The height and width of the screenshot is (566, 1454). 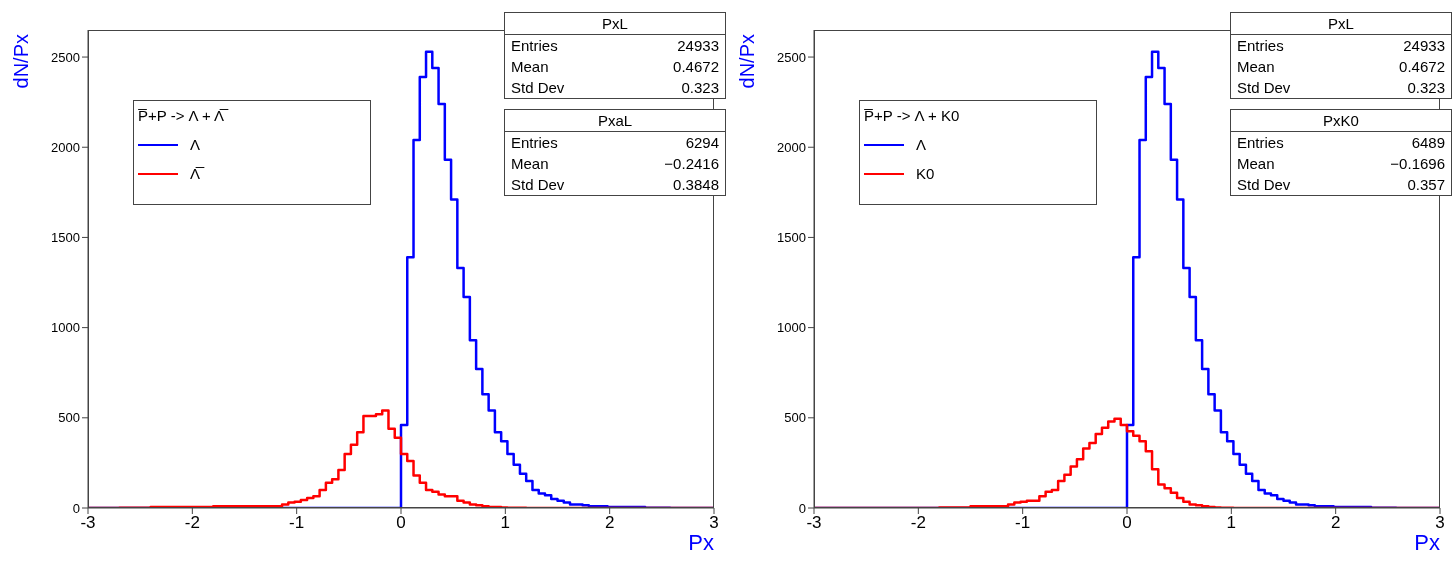 I want to click on text: Std Dev 0.357, so click(x=1341, y=184).